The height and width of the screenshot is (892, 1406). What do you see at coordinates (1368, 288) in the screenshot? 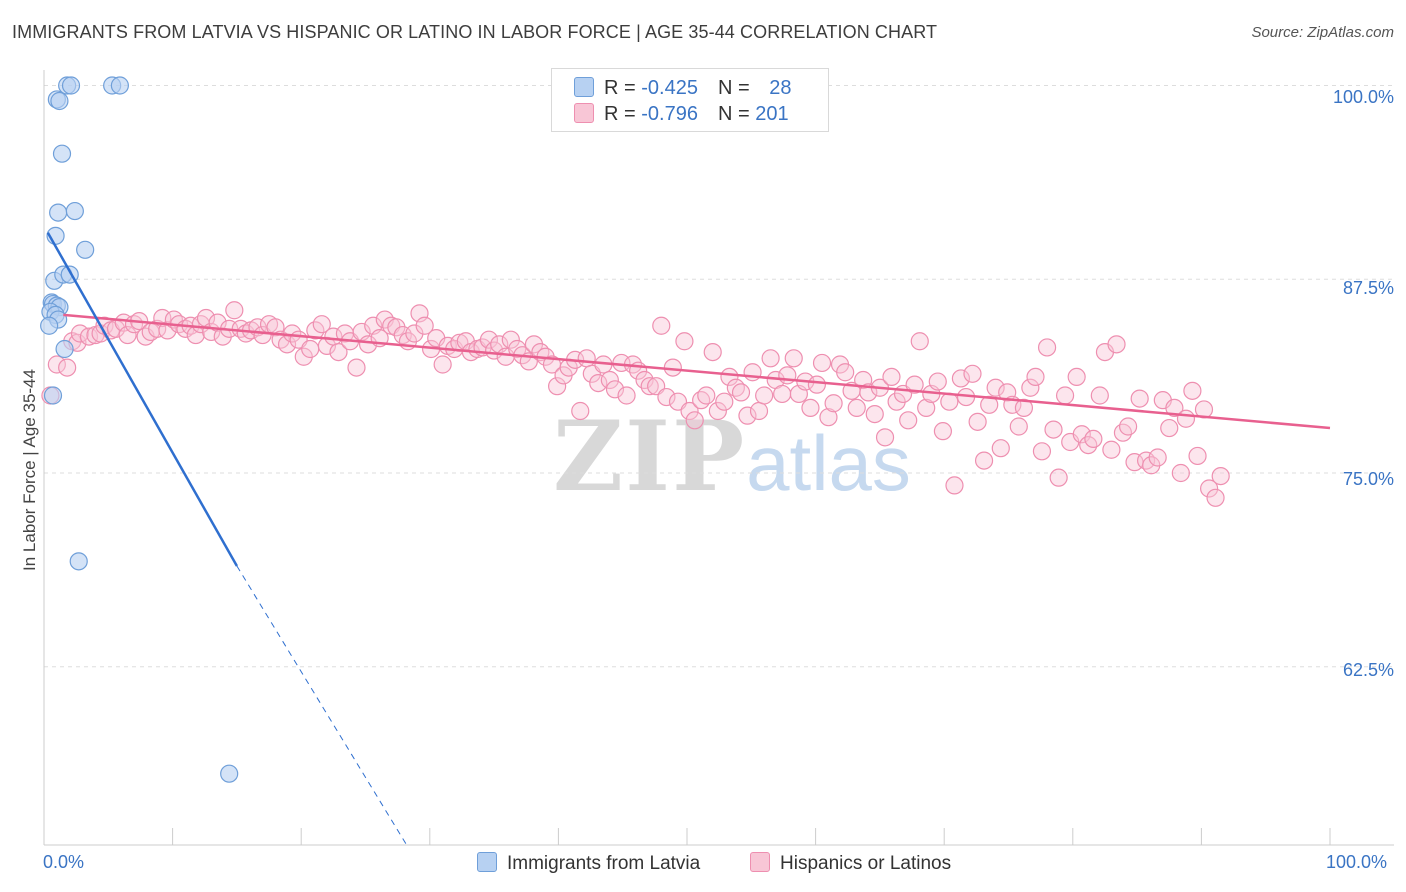
I see `y-tick-label: 87.5%` at bounding box center [1368, 288].